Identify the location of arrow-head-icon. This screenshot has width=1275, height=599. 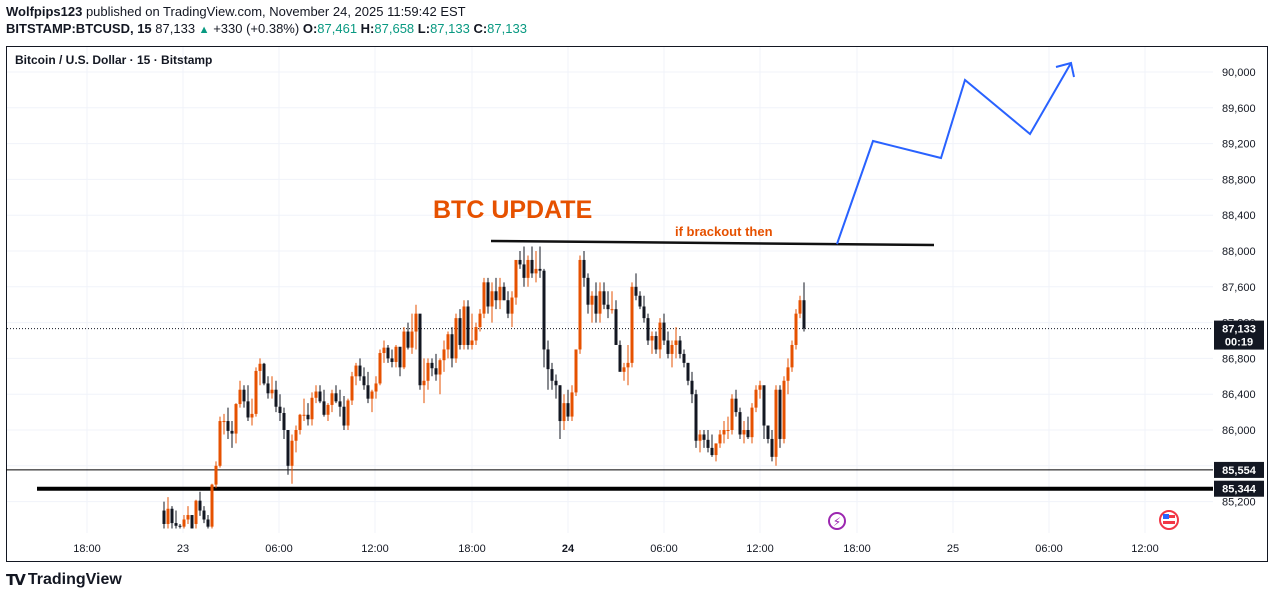
(1065, 69).